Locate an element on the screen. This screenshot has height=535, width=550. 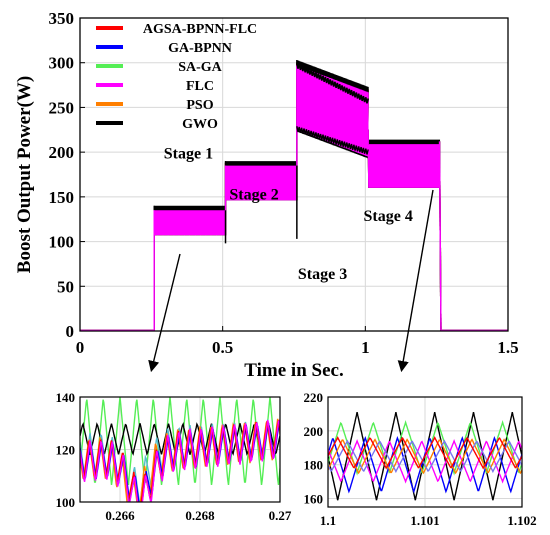
legend: AGSA-BPNN-FLC GA-BPNN SA-GA FLC PSO GWO is located at coordinates (176, 77).